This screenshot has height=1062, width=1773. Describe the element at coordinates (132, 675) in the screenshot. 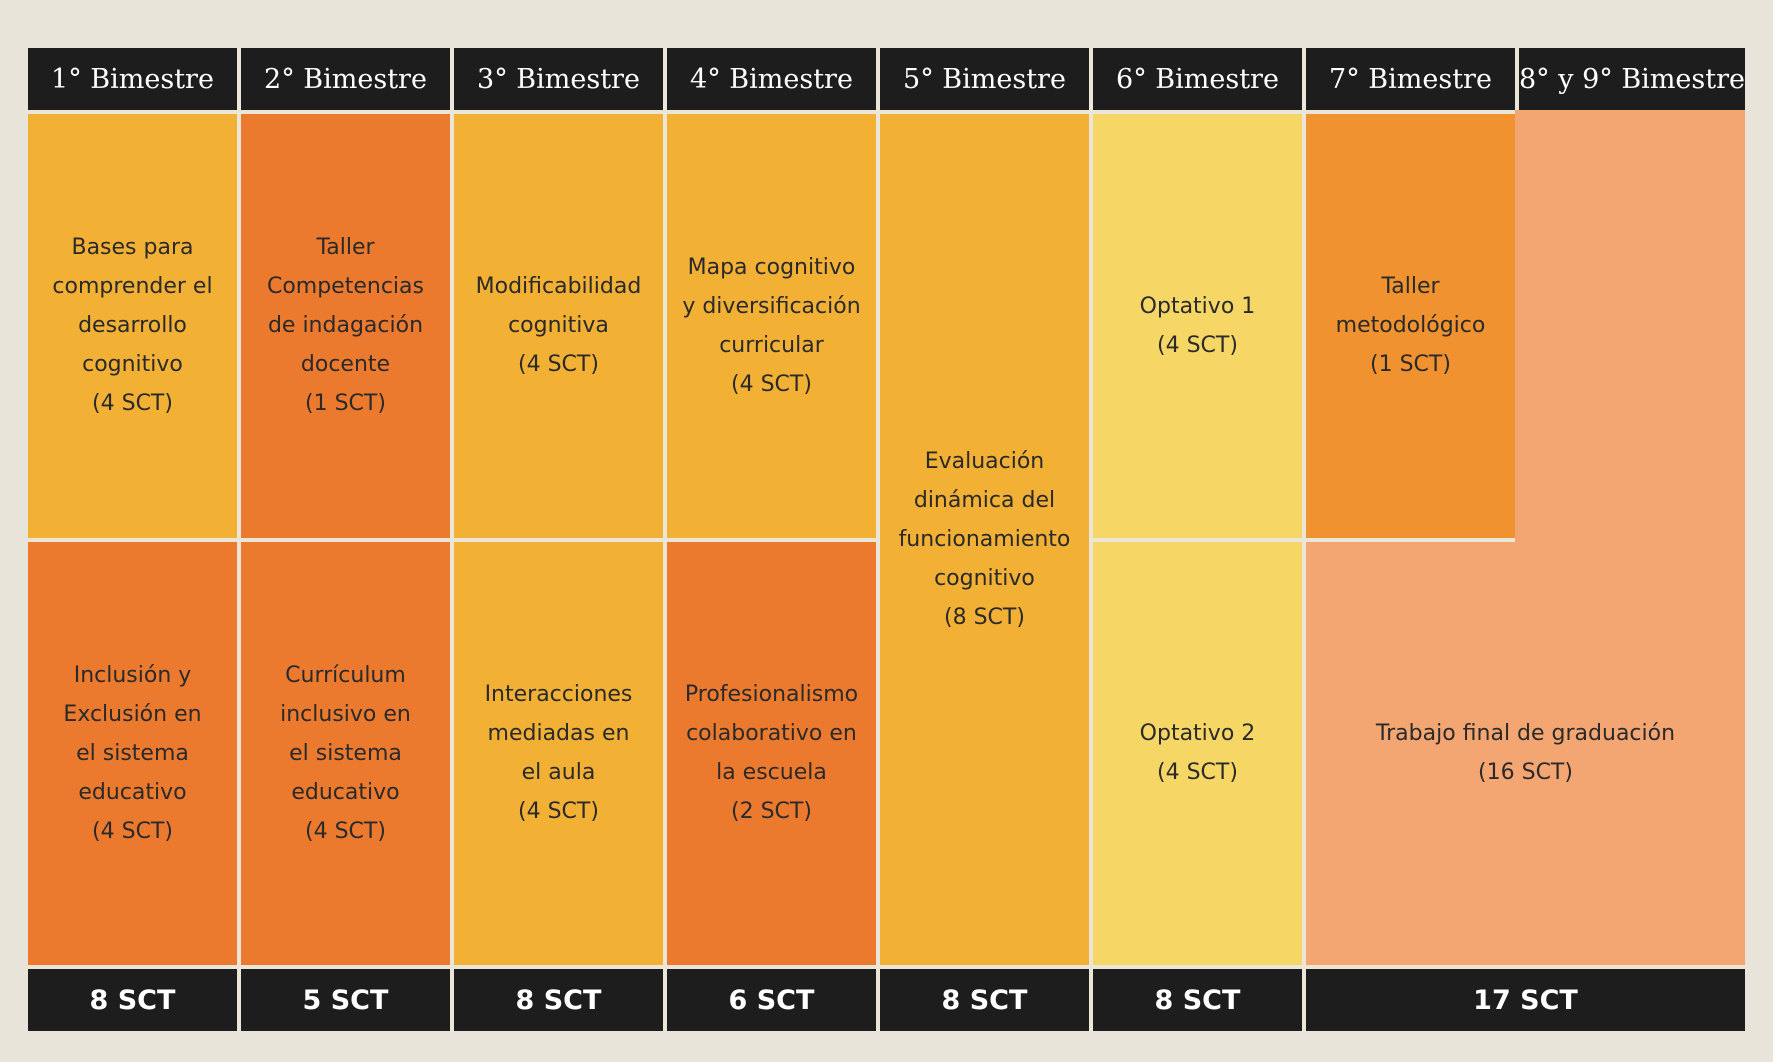

I see `course-title-line: Inclusión y` at that location.